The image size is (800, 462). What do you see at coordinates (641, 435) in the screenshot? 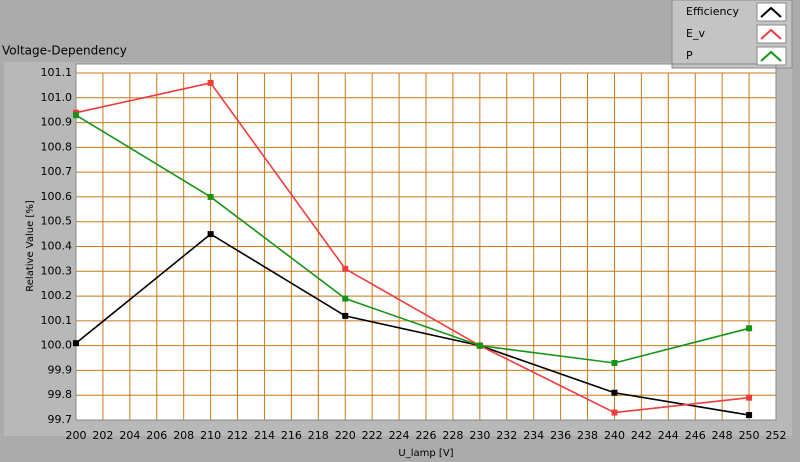
I see `x-tick-label: 242` at bounding box center [641, 435].